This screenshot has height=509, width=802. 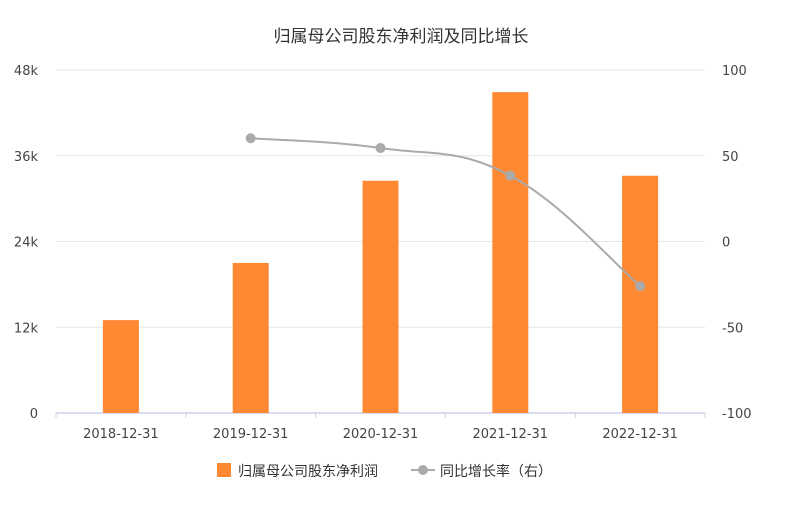 I want to click on x-tick-label: 2018-12-31, so click(x=121, y=434).